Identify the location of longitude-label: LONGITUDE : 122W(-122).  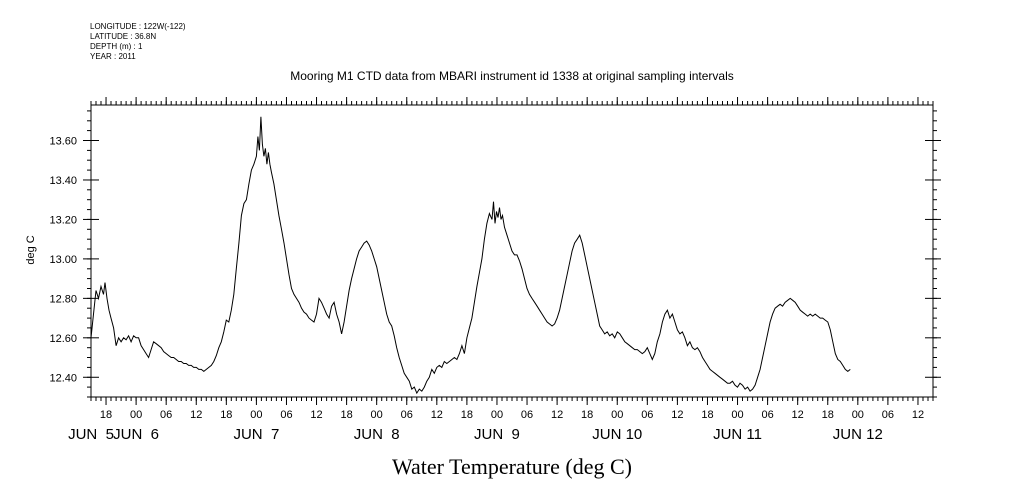
(138, 26).